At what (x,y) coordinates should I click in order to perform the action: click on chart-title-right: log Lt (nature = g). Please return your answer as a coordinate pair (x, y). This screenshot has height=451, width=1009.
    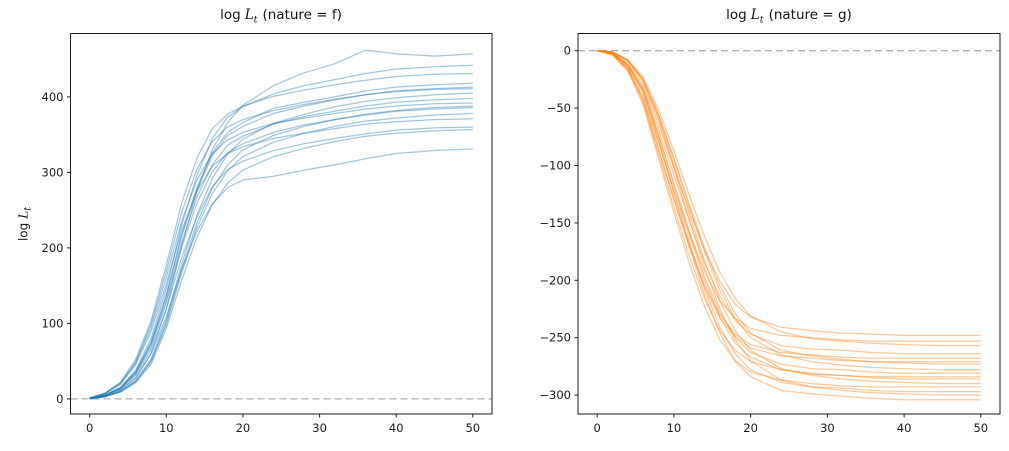
    Looking at the image, I should click on (789, 18).